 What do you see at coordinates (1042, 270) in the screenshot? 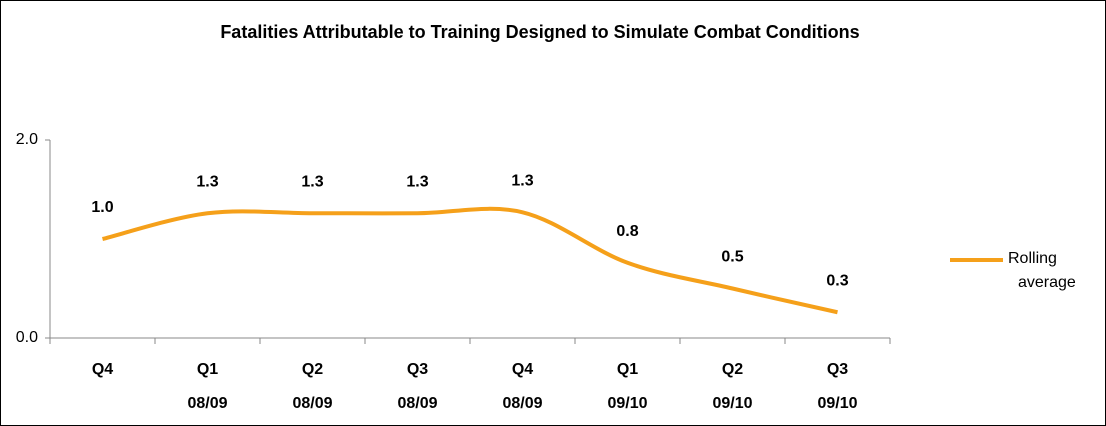
I see `legend-label: Rolling average` at bounding box center [1042, 270].